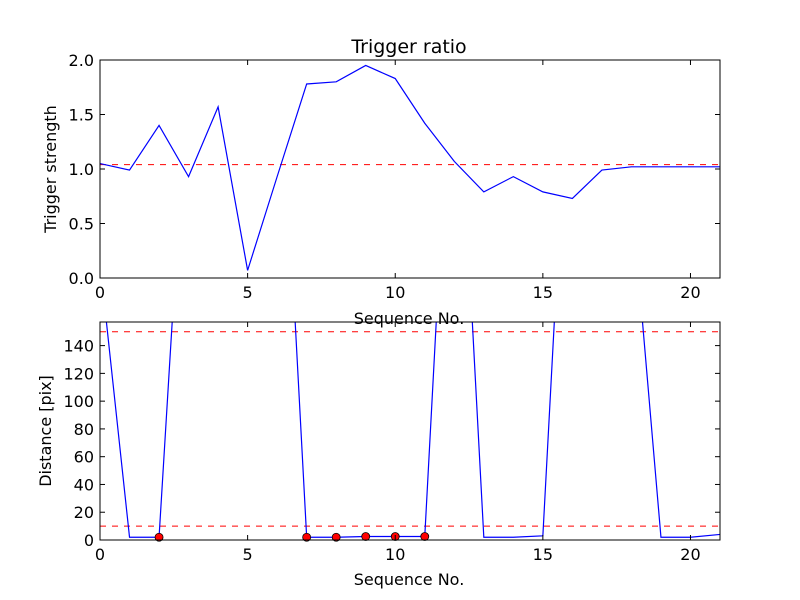  Describe the element at coordinates (50, 169) in the screenshot. I see `ylabel-top: Trigger strength` at that location.